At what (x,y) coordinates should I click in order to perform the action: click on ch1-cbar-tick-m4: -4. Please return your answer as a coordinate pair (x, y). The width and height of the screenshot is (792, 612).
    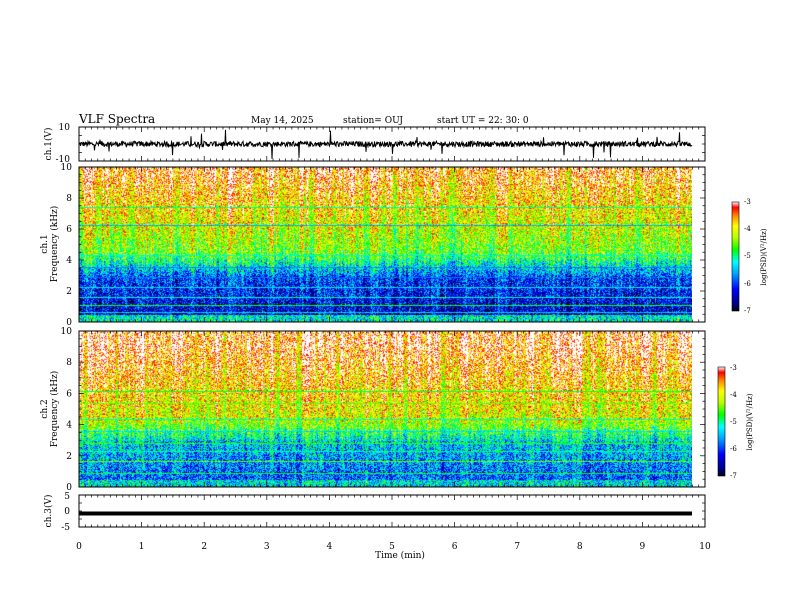
    Looking at the image, I should click on (747, 229).